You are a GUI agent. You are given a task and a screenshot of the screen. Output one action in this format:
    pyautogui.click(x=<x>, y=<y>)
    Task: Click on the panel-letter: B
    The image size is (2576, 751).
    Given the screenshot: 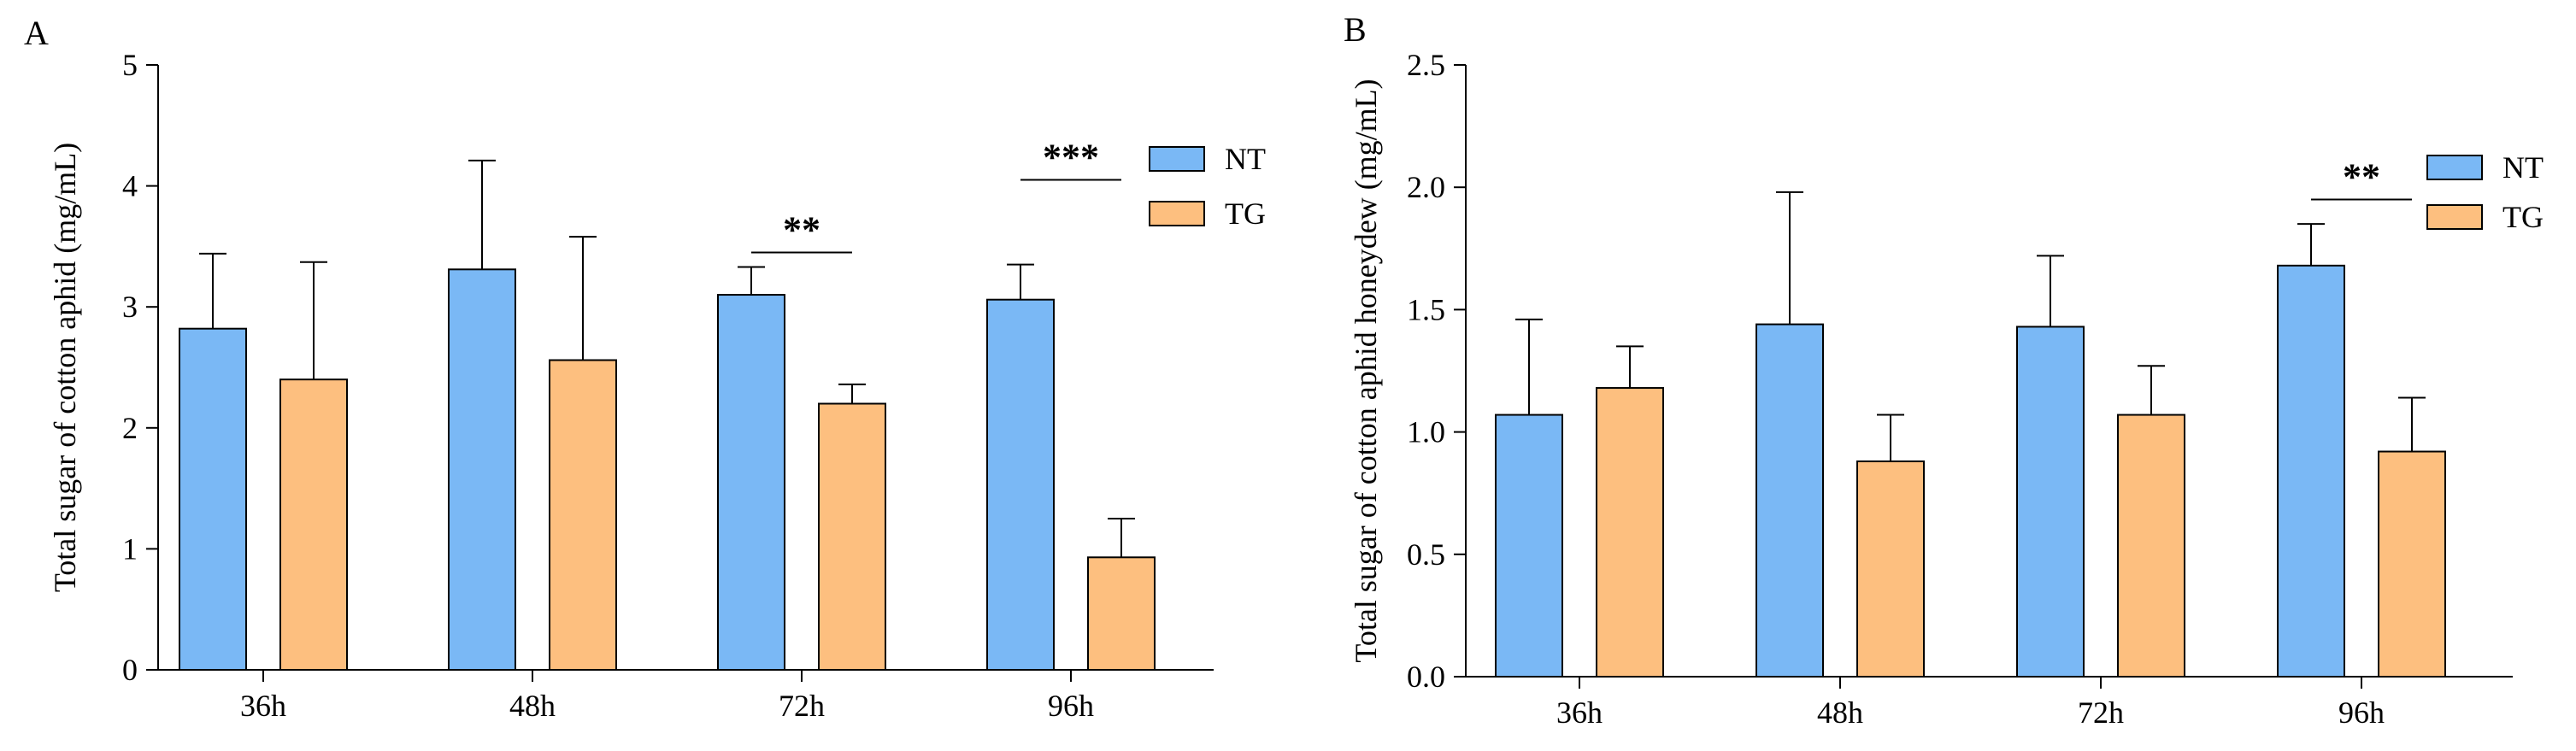 What is the action you would take?
    pyautogui.click(x=1355, y=29)
    